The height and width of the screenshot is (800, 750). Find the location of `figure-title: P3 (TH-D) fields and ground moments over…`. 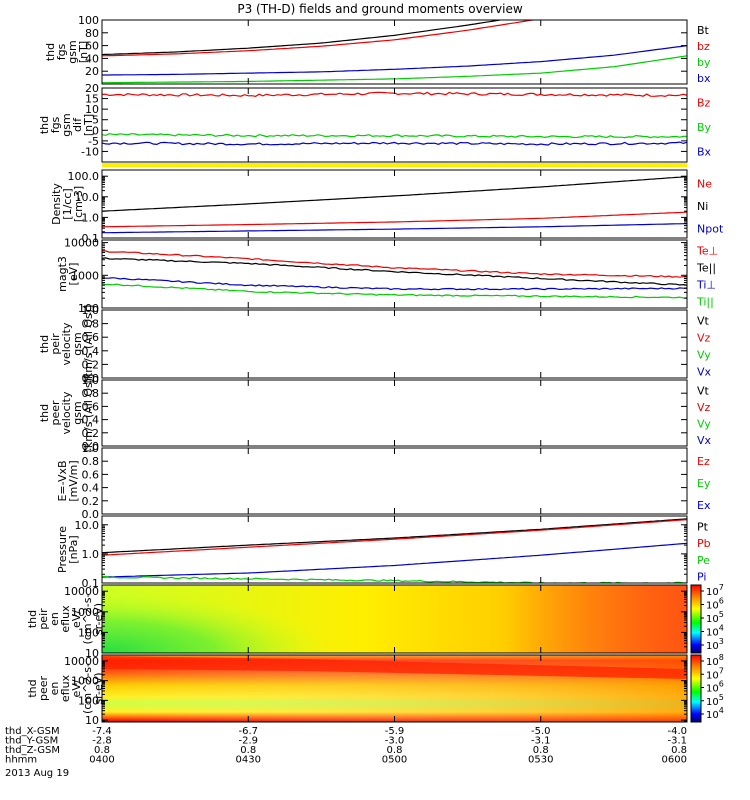

figure-title: P3 (TH-D) fields and ground moments over… is located at coordinates (379, 9).